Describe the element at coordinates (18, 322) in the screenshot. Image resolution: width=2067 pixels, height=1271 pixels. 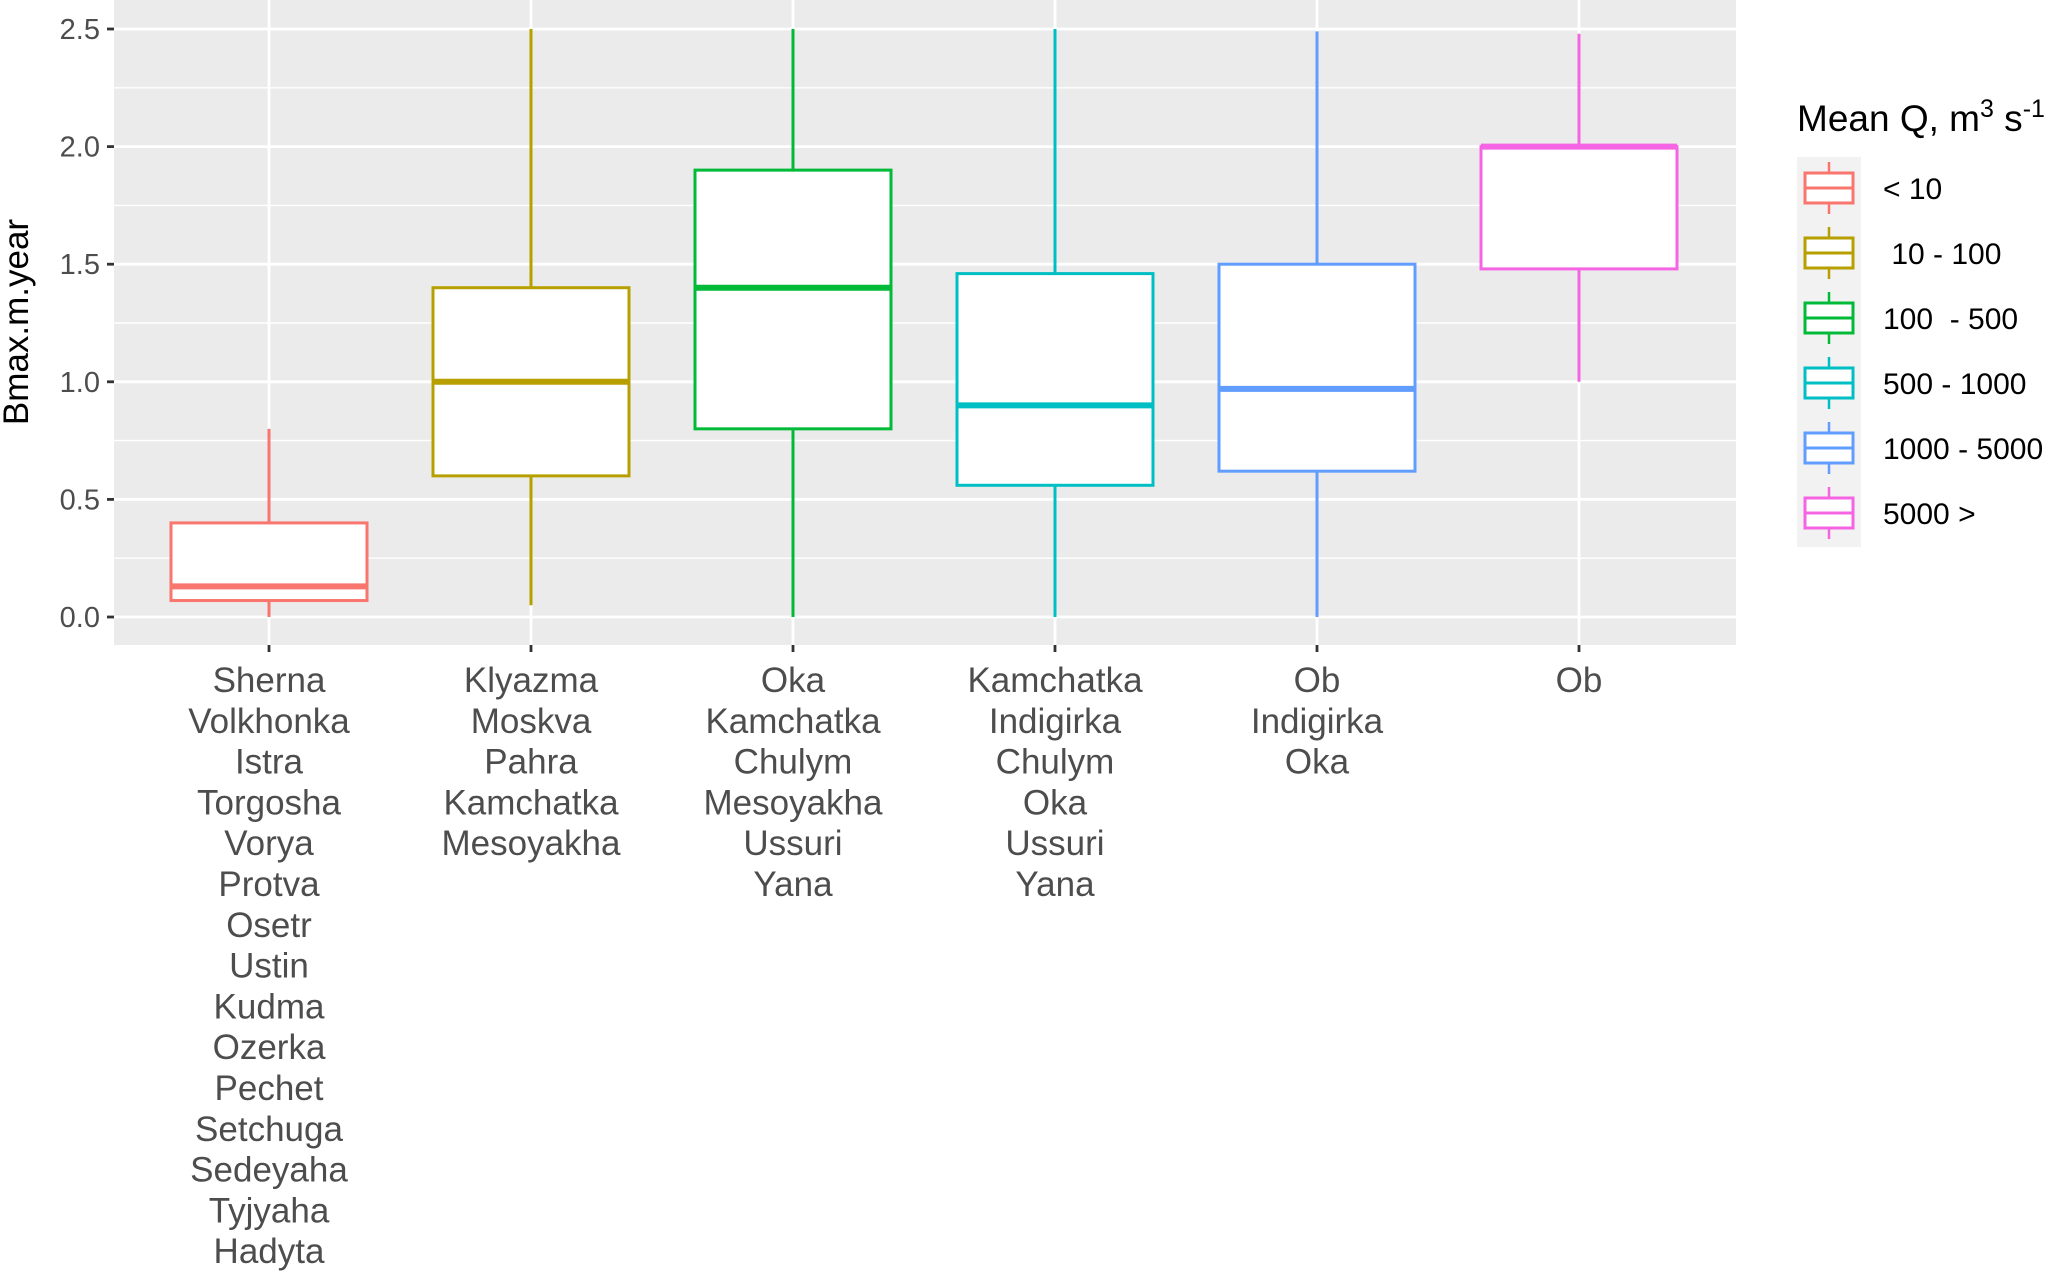
I see `y-axis-label: Bmax.m.year` at that location.